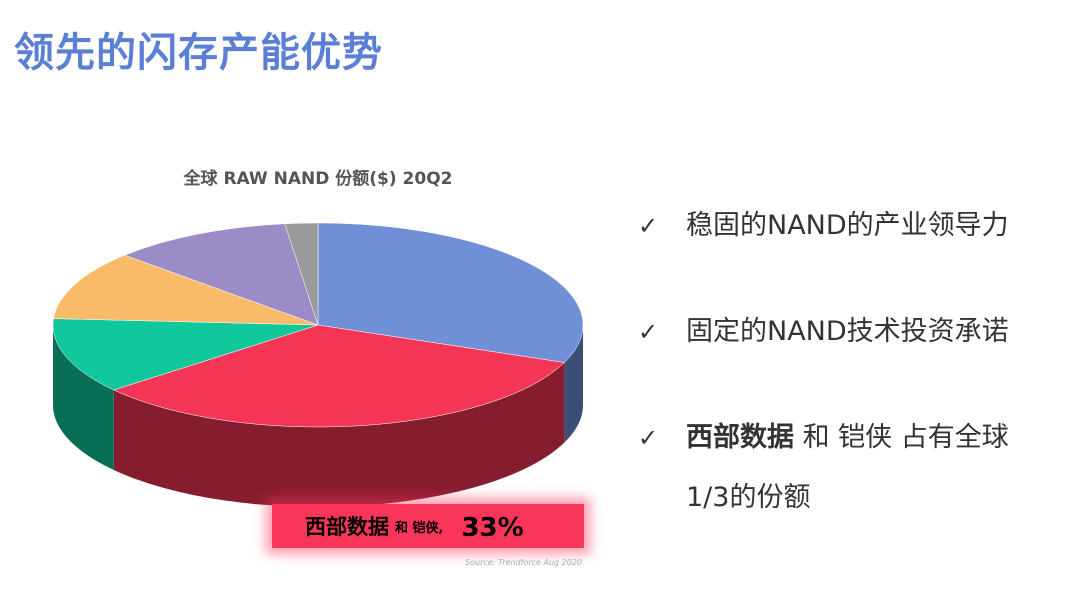  What do you see at coordinates (347, 527) in the screenshot?
I see `callout-strong: 西部数据` at bounding box center [347, 527].